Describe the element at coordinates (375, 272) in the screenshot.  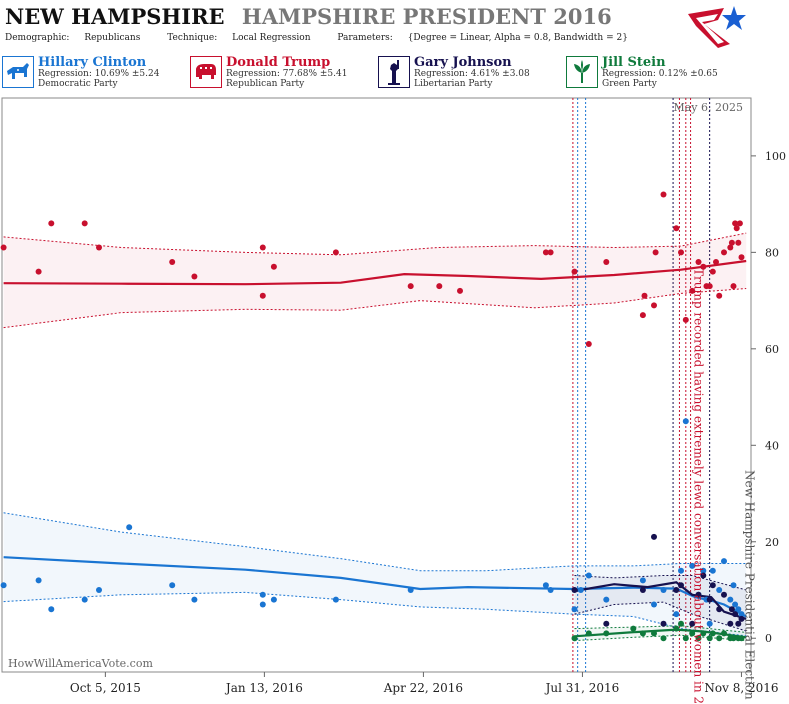
I see `regression-line` at that location.